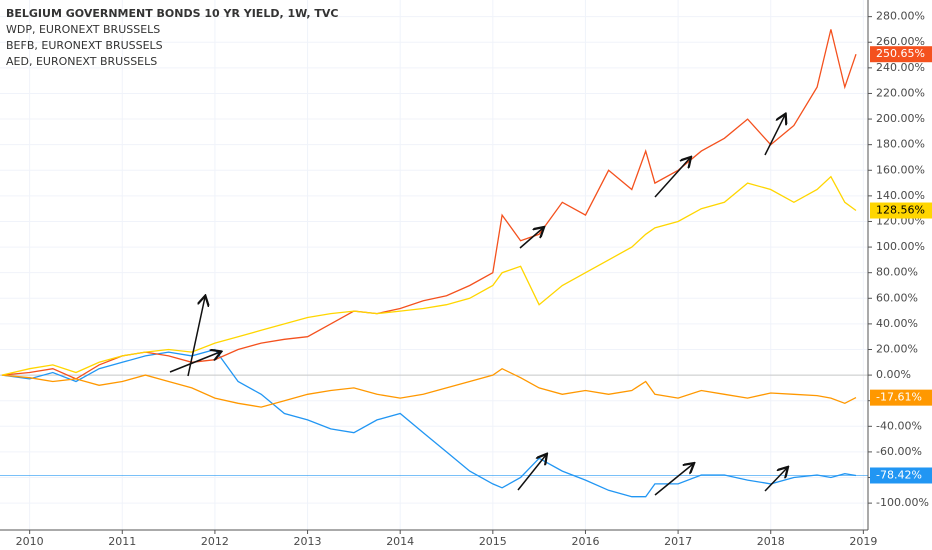 The image size is (932, 550). I want to click on last-value-label: 250.65%, so click(900, 53).